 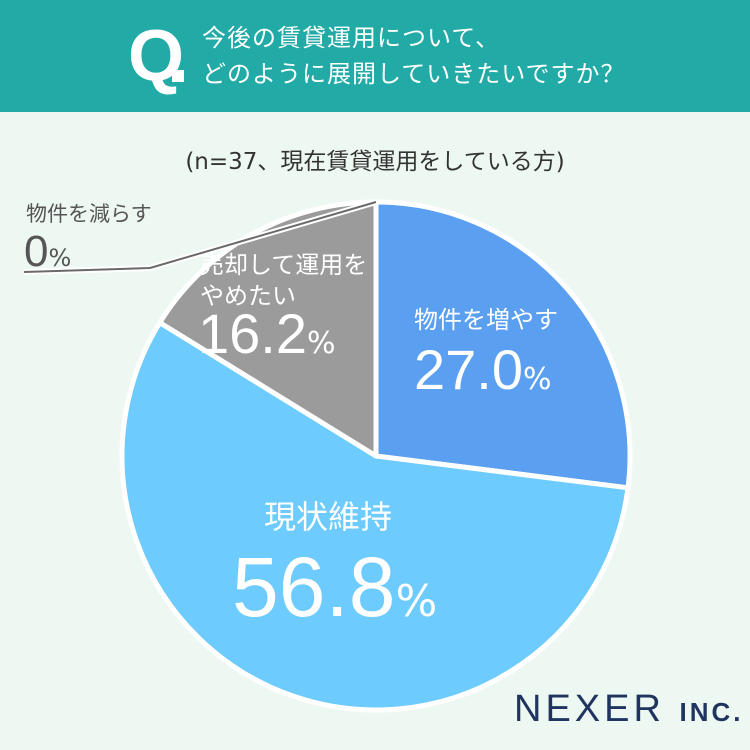 I want to click on slice-value-sell: 16.2%, so click(x=267, y=334).